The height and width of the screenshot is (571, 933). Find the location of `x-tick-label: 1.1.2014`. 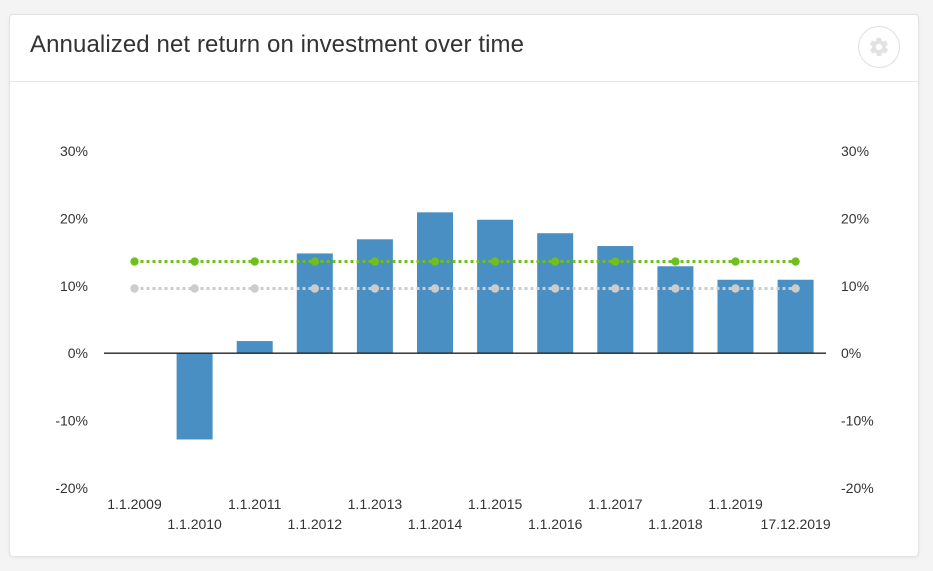

x-tick-label: 1.1.2014 is located at coordinates (435, 524).